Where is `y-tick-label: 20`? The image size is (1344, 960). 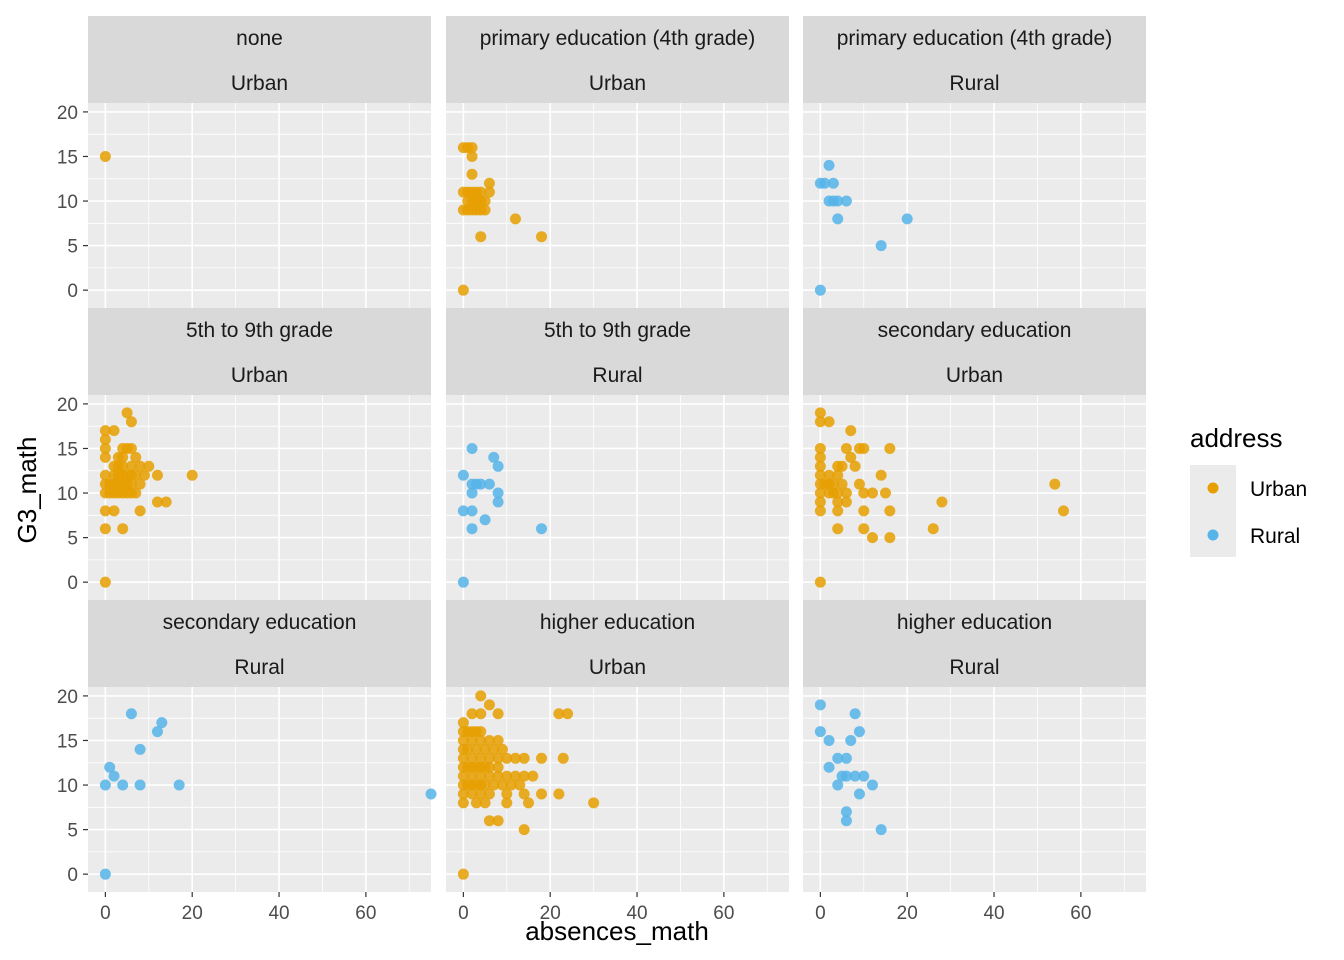 y-tick-label: 20 is located at coordinates (67, 405).